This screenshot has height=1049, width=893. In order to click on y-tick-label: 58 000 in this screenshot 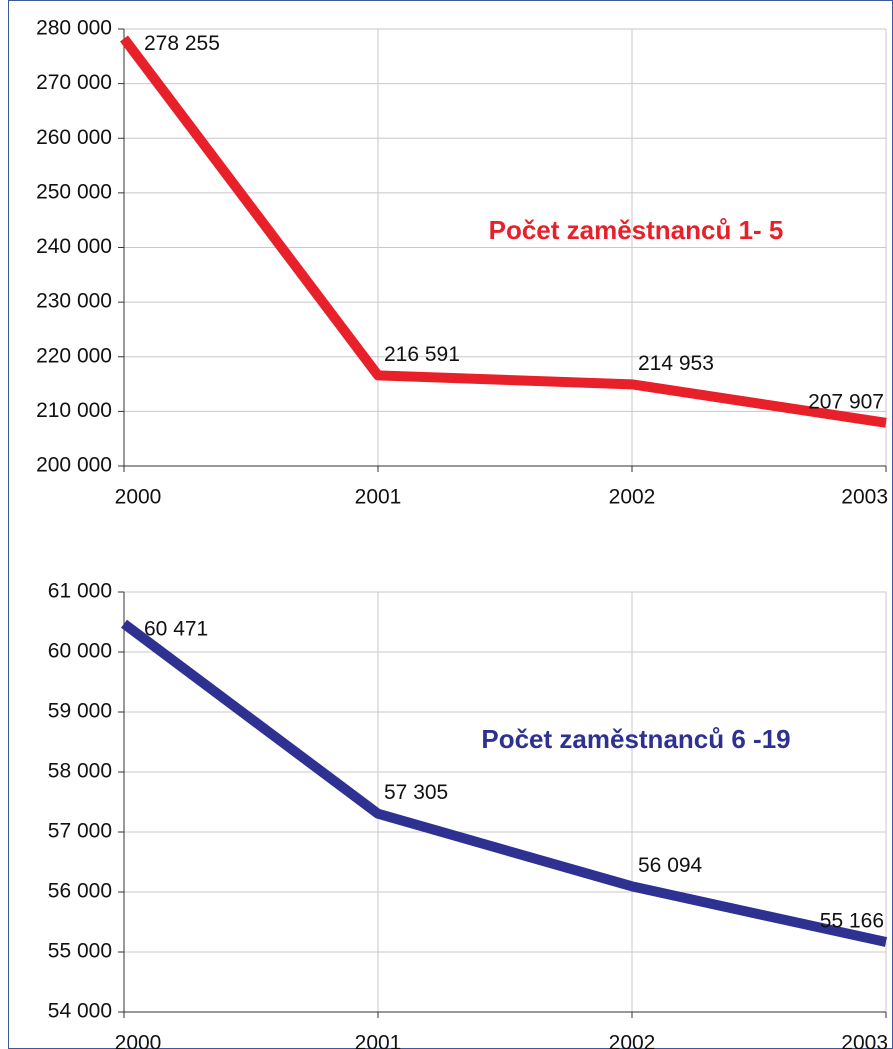, I will do `click(80, 771)`.